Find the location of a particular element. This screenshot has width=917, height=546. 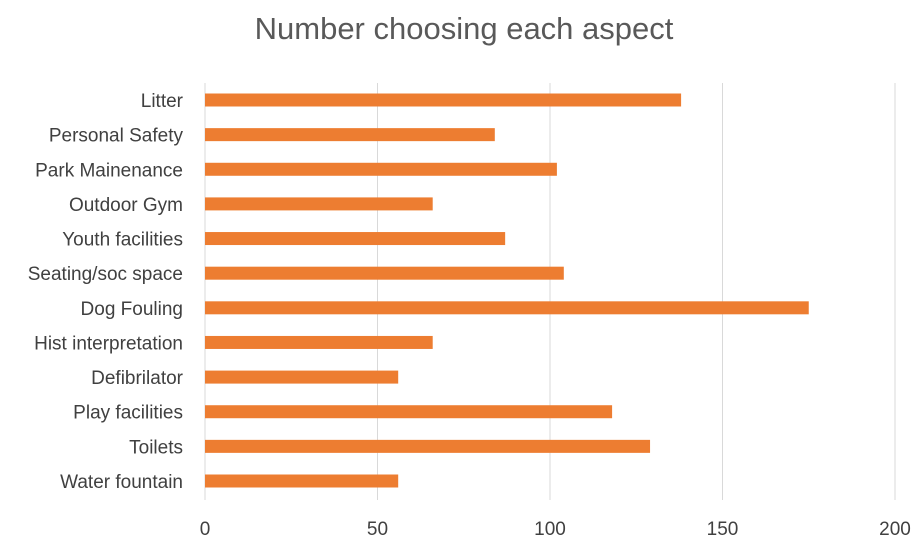

x-axis-tick-labels: 0 50 100 150 200 is located at coordinates (555, 529).